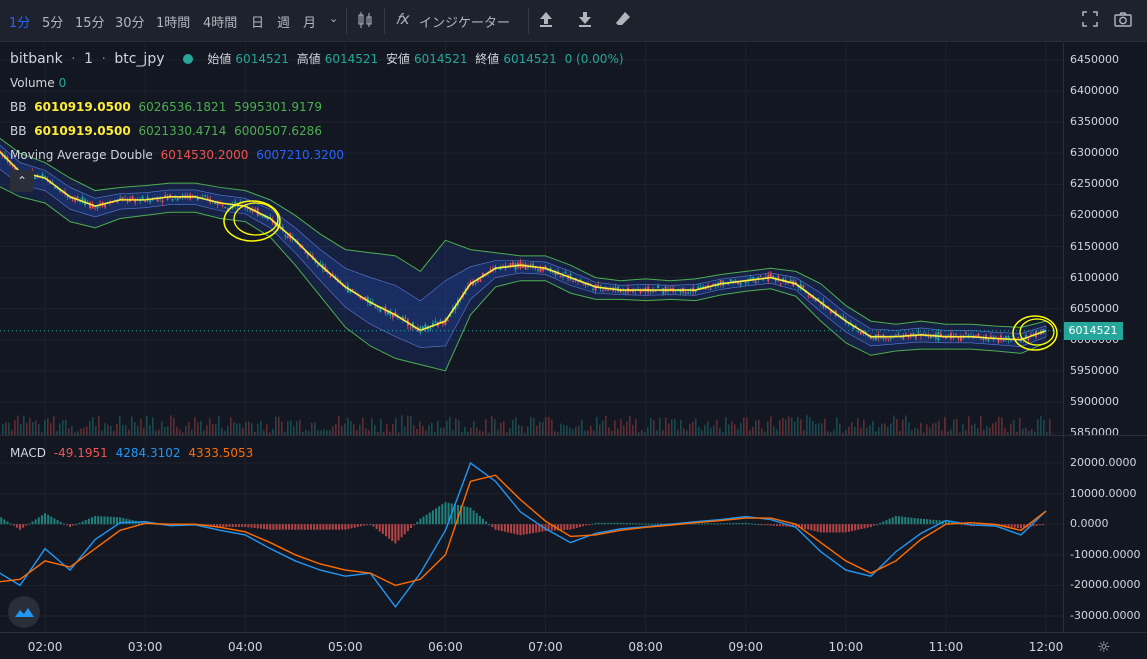  Describe the element at coordinates (24, 612) in the screenshot. I see `tradingview-logo-icon` at that location.